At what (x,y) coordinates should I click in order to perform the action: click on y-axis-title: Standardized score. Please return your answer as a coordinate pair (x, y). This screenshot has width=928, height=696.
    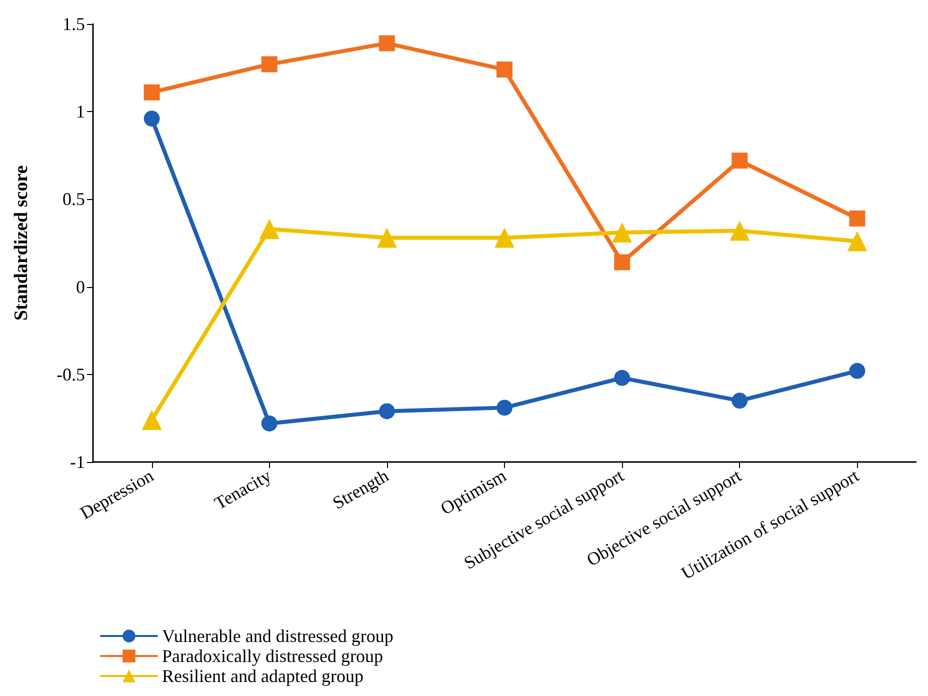
    Looking at the image, I should click on (21, 243).